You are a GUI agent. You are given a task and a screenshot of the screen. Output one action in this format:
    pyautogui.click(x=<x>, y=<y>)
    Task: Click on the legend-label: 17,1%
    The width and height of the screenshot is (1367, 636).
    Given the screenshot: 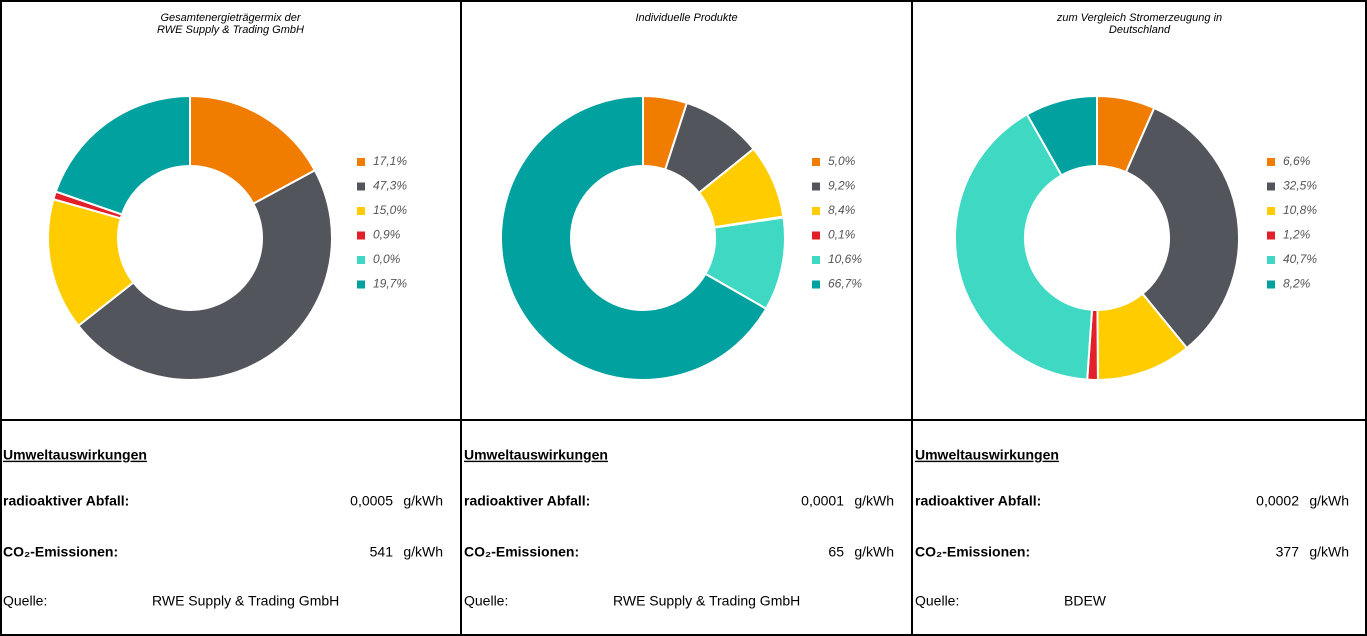 What is the action you would take?
    pyautogui.click(x=390, y=161)
    